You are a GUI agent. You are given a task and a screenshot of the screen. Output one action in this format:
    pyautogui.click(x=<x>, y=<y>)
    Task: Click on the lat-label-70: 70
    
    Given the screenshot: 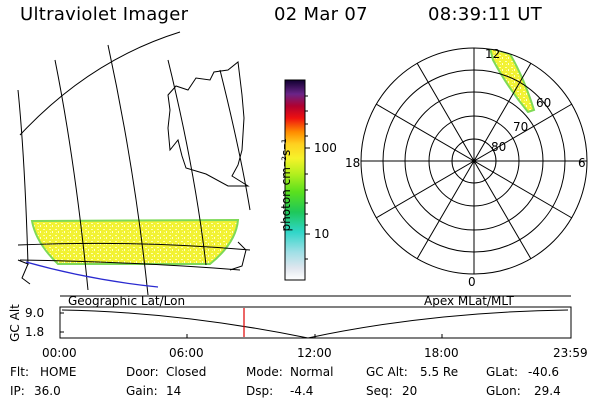 What is the action you would take?
    pyautogui.click(x=521, y=127)
    